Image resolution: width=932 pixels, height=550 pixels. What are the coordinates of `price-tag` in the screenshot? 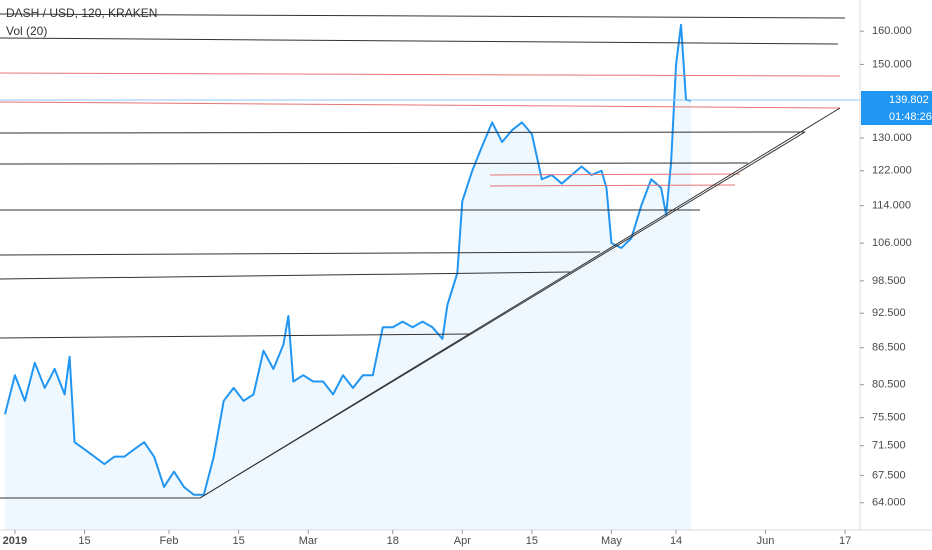 It's located at (896, 100).